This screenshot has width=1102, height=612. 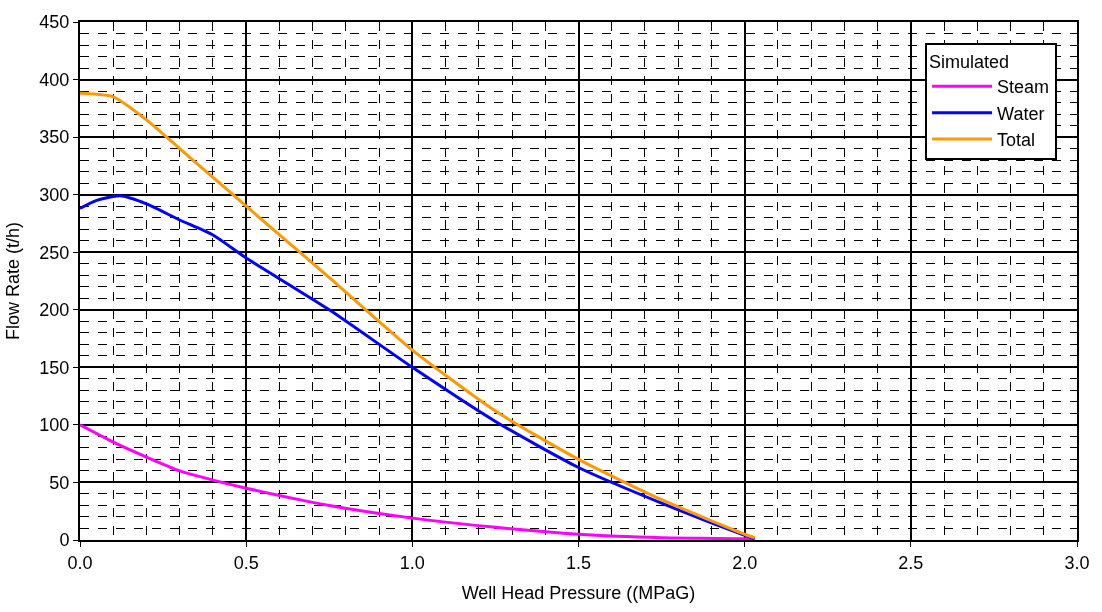 I want to click on legend-title: Simulated, so click(x=969, y=62).